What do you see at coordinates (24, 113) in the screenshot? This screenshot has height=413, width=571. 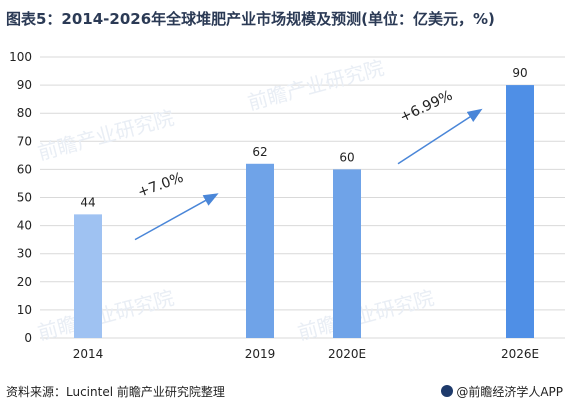 I see `y-tick-label: 80` at bounding box center [24, 113].